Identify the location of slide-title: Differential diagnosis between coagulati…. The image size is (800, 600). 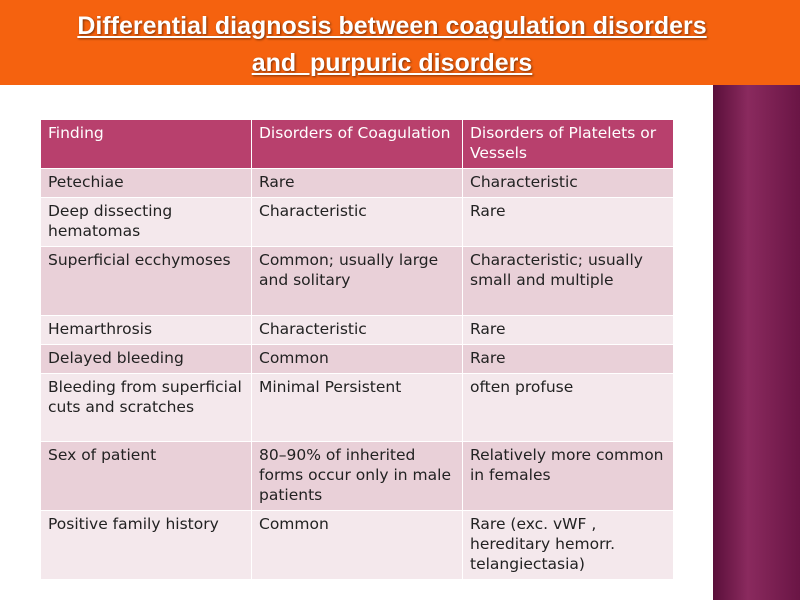
(392, 45).